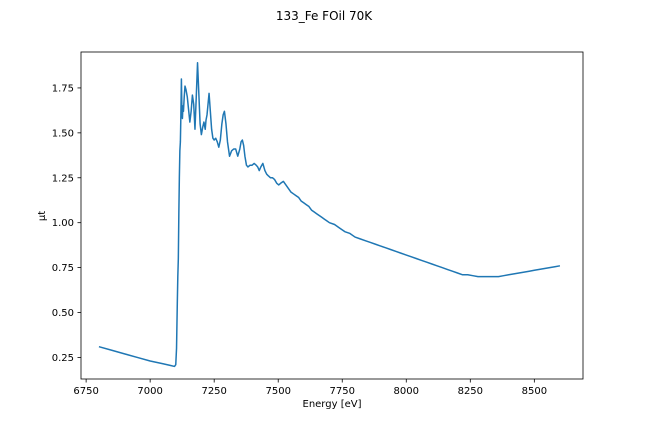 The image size is (648, 432). What do you see at coordinates (213, 391) in the screenshot?
I see `x-tick-label: 7250` at bounding box center [213, 391].